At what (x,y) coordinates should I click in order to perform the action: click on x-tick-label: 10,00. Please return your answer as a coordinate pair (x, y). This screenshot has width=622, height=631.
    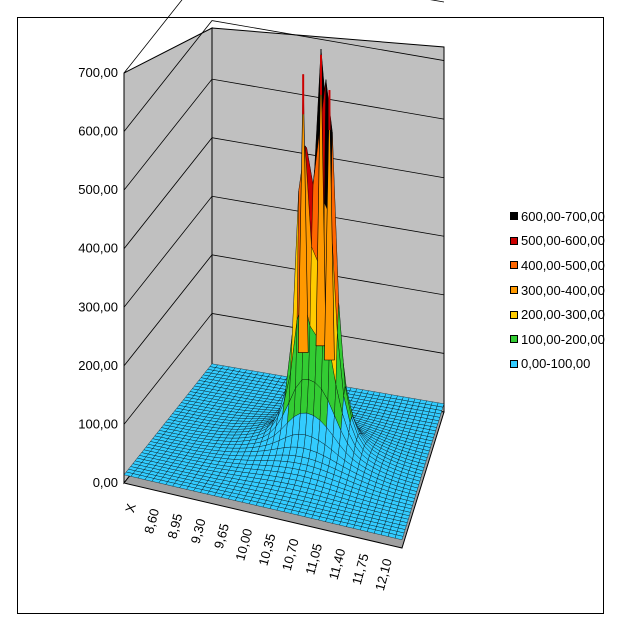
    Looking at the image, I should click on (243, 544).